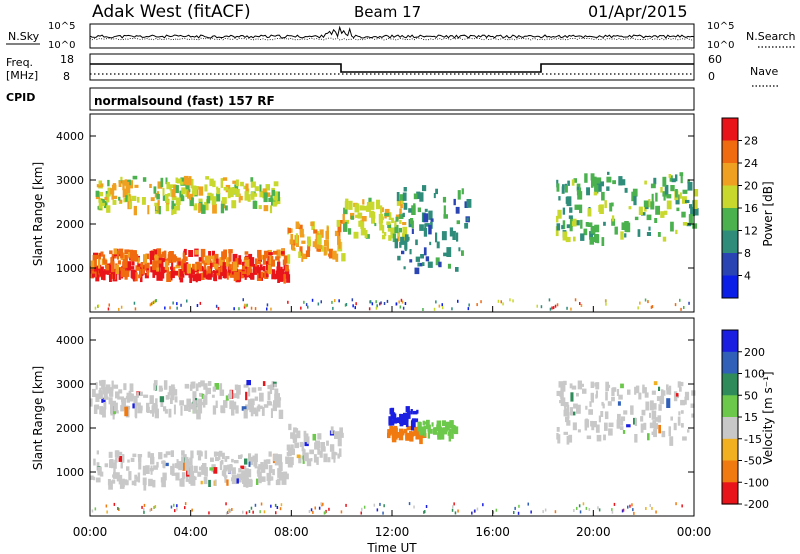 The height and width of the screenshot is (554, 800). What do you see at coordinates (747, 253) in the screenshot?
I see `colorbar-tick-label: 8` at bounding box center [747, 253].